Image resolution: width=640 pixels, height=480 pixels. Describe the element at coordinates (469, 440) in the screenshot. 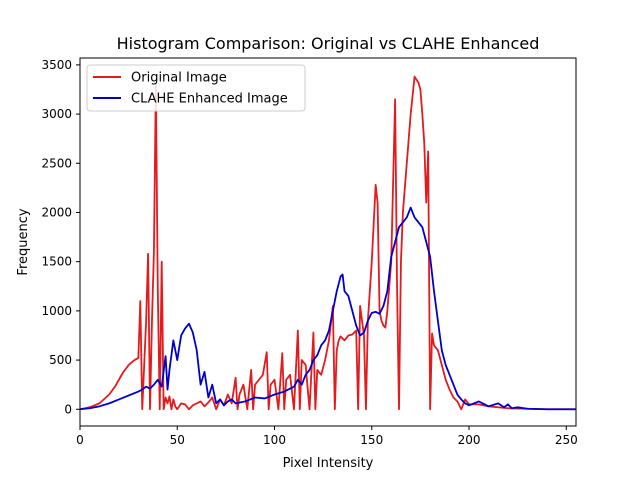

I see `x-tick-label: 200` at that location.